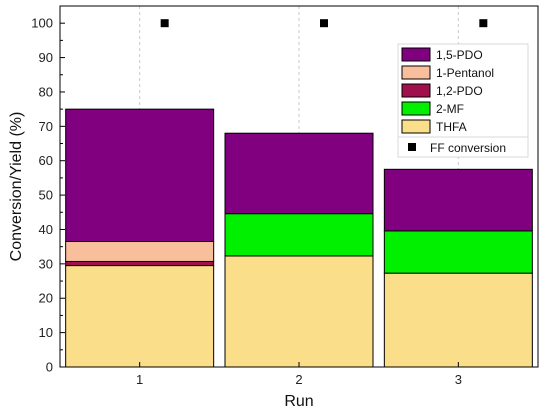 The image size is (550, 413). I want to click on legend-label: 1,5-PDO, so click(459, 55).